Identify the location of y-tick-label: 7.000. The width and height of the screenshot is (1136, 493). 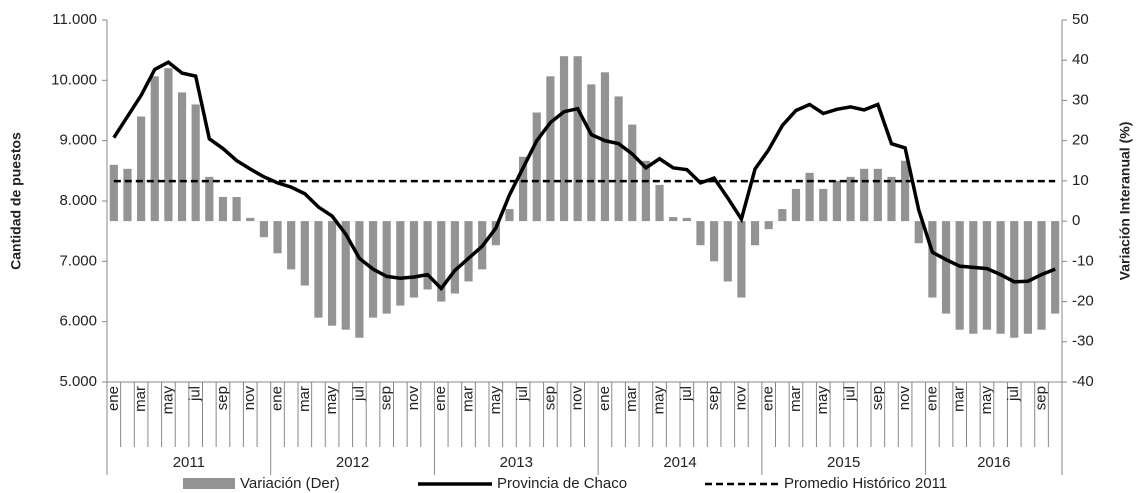
(78, 260).